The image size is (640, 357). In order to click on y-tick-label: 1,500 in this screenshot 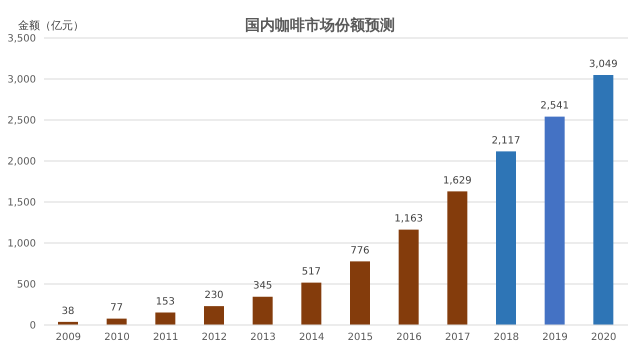, I will do `click(21, 203)`.